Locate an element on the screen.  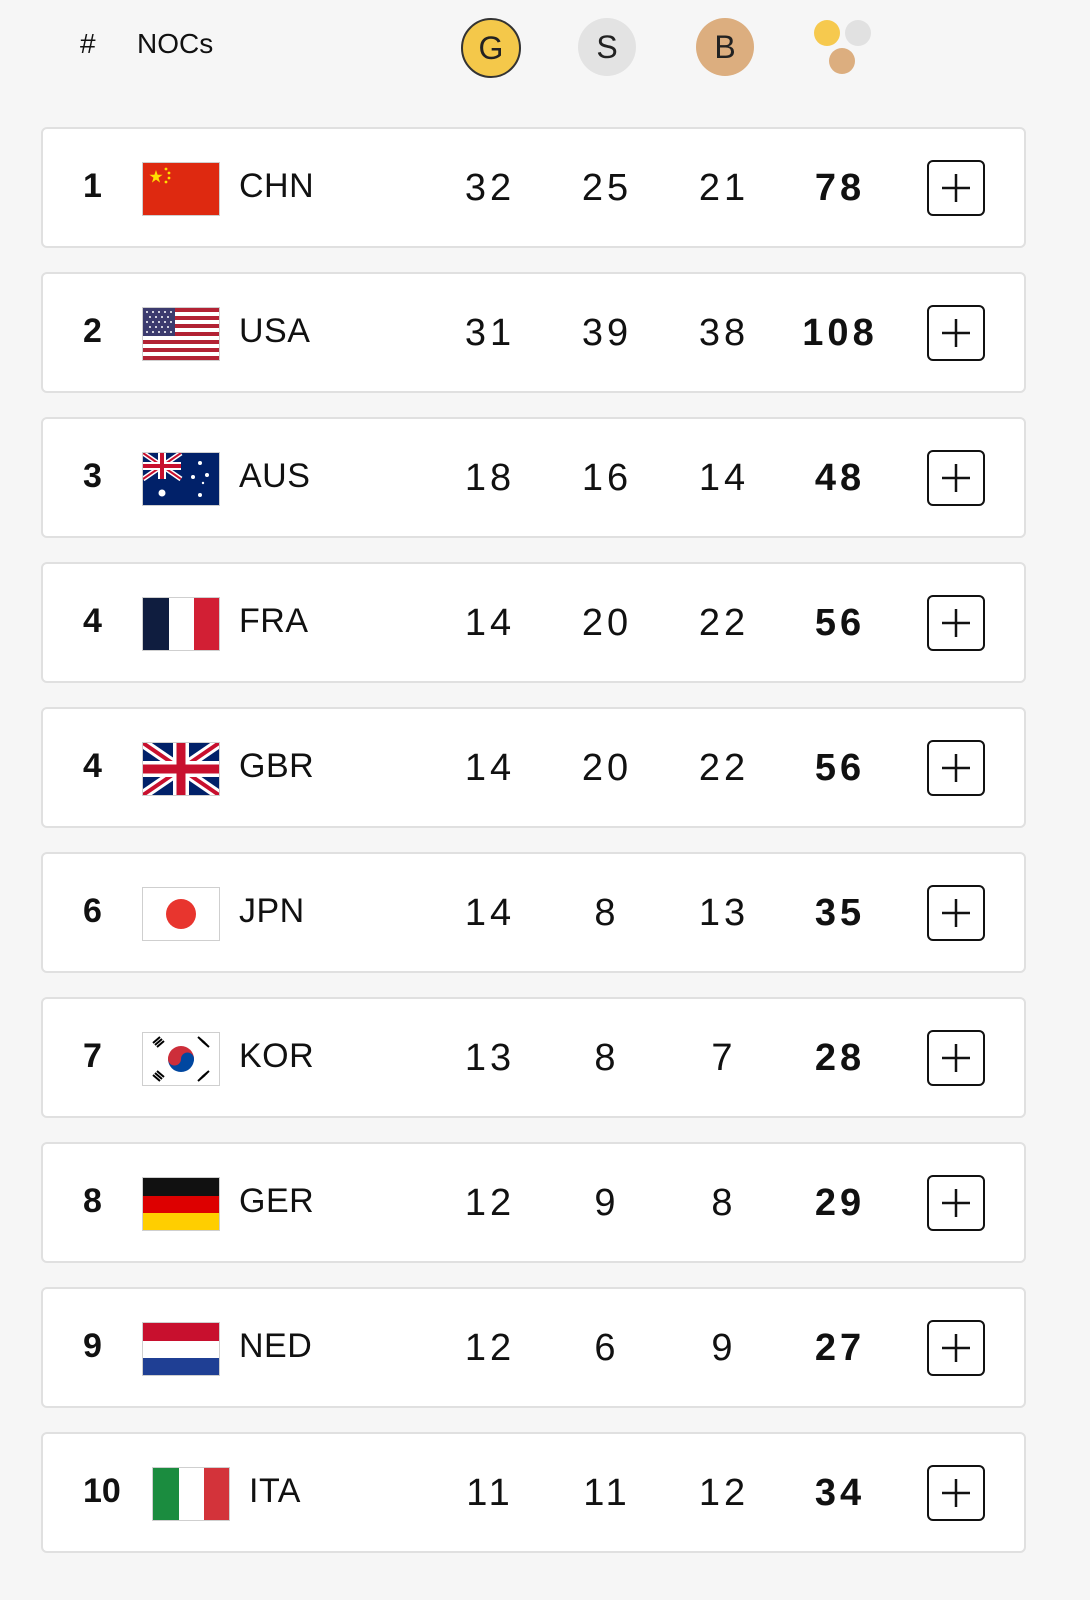
bronze-count: 8 is located at coordinates (724, 1203).